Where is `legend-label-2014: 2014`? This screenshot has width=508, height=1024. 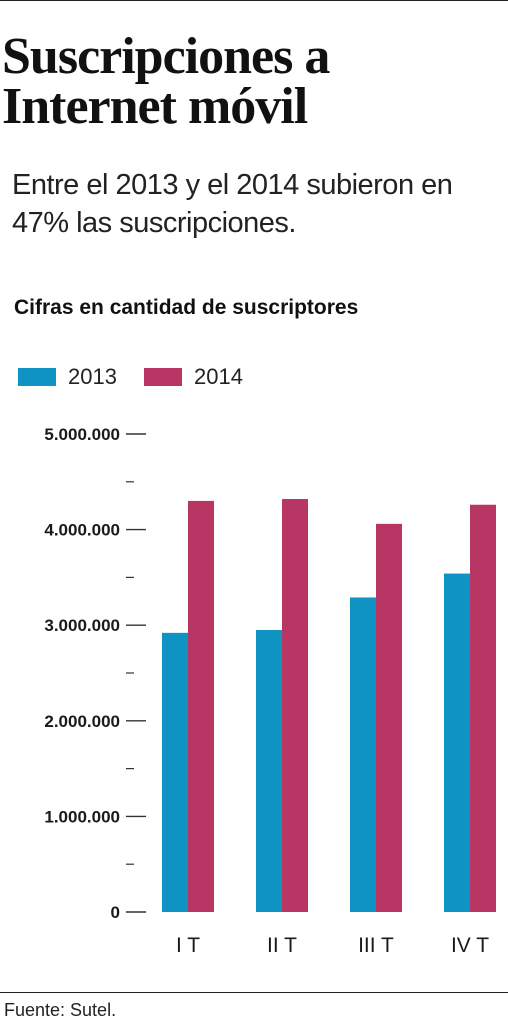 legend-label-2014: 2014 is located at coordinates (218, 376).